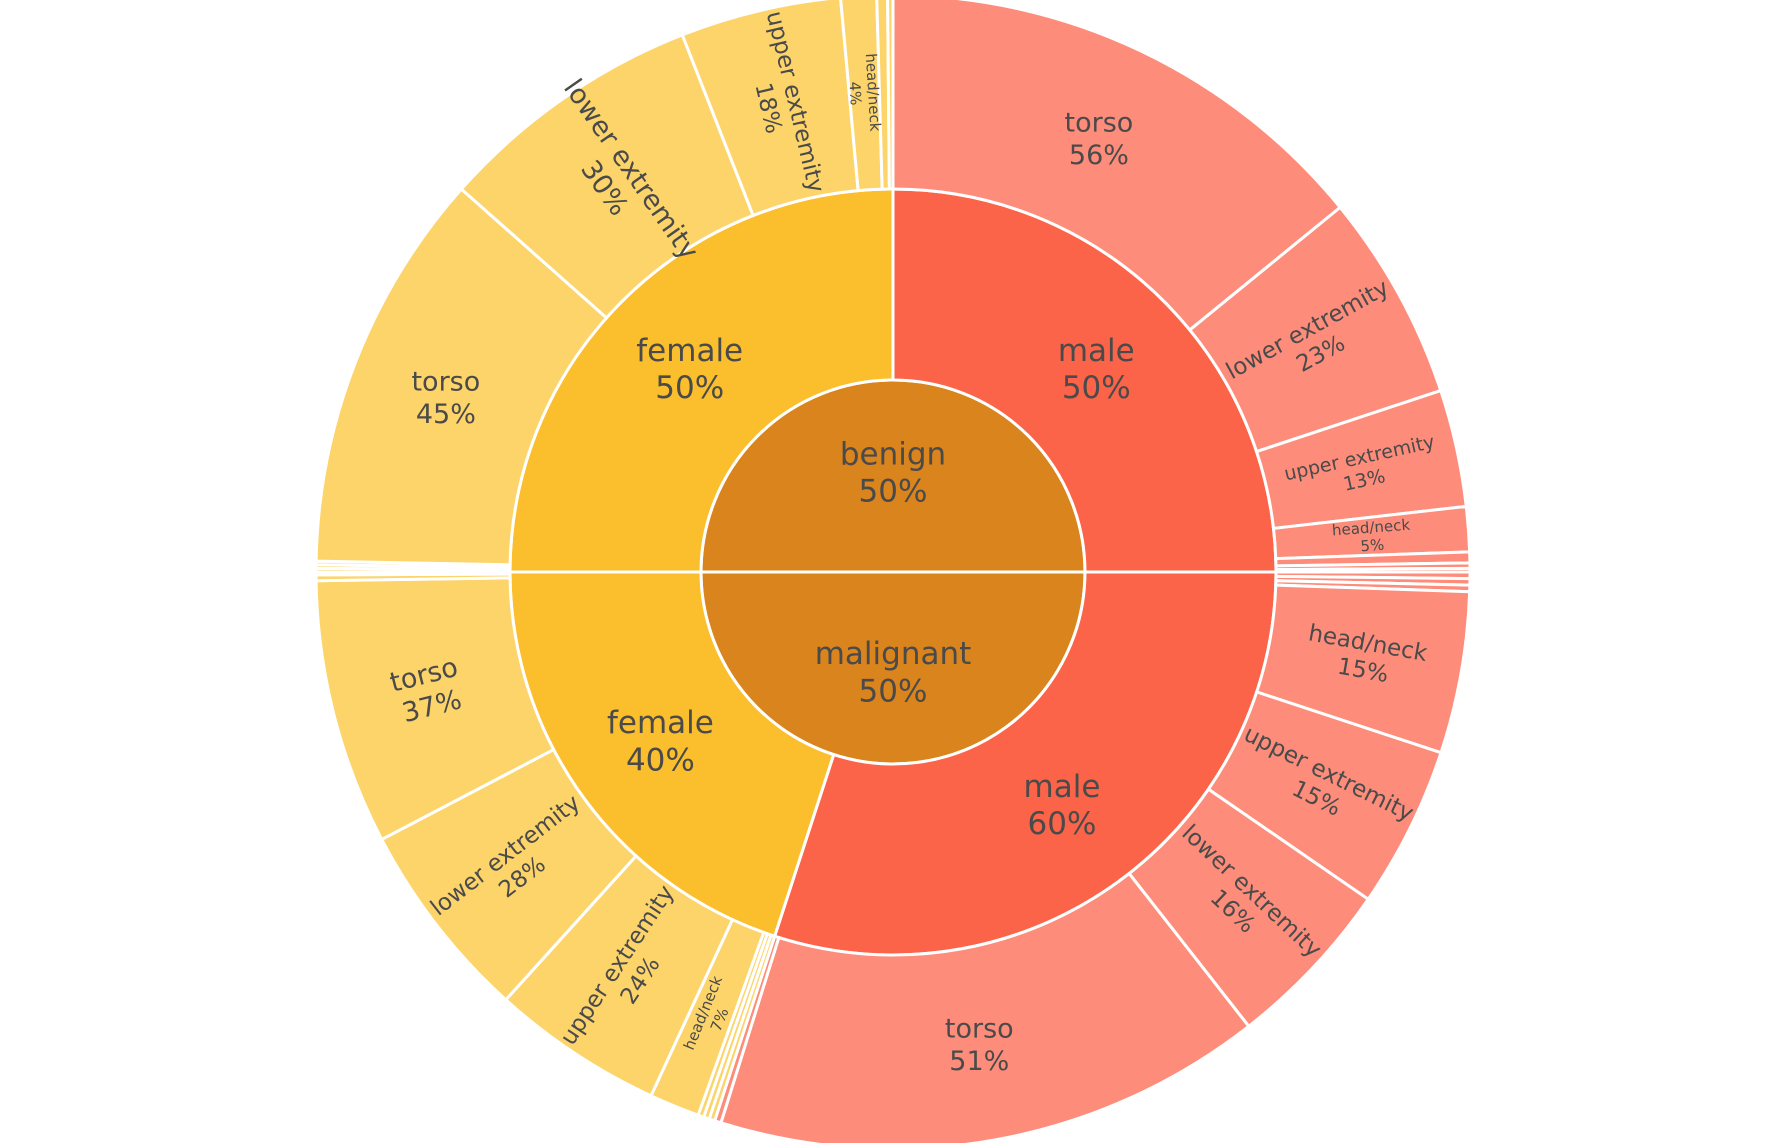  Describe the element at coordinates (1096, 369) in the screenshot. I see `label-benign-male: male 50%` at that location.